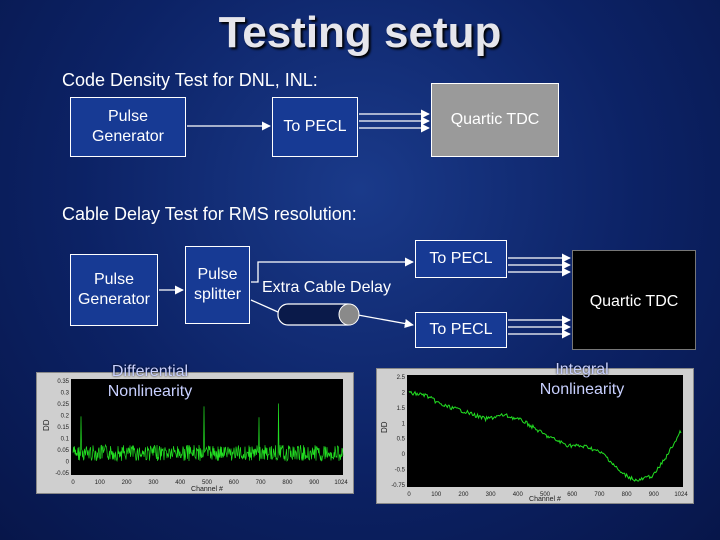 The height and width of the screenshot is (540, 720). I want to click on inl-ytick-label: 2.5, so click(401, 378).